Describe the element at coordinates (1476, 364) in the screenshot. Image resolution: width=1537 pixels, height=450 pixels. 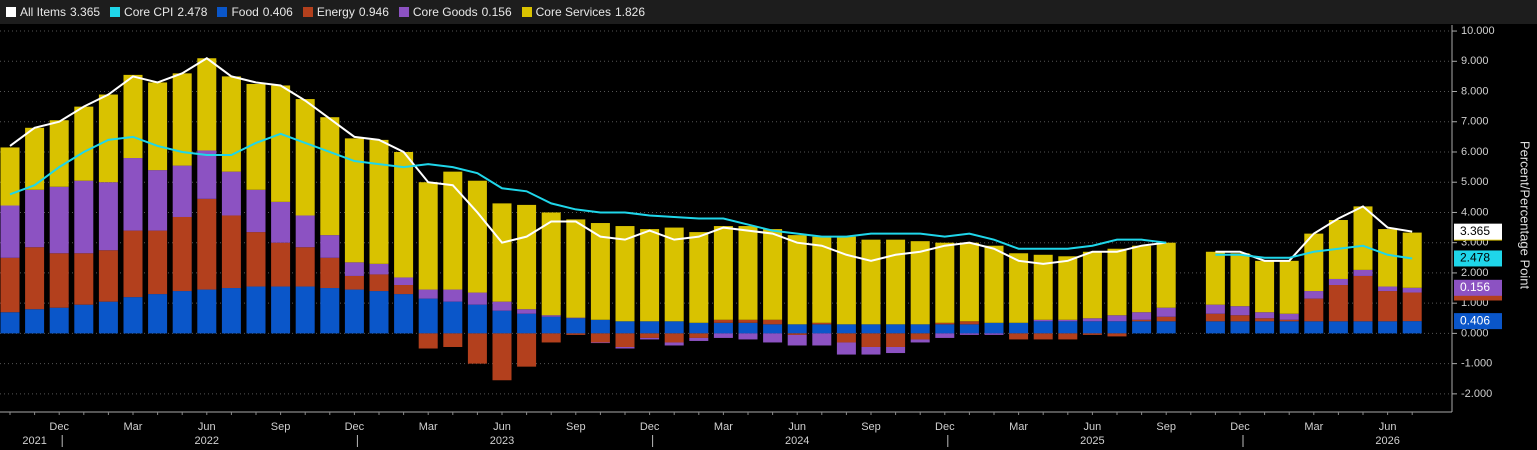
I see `y-tick-label: -1.000` at that location.